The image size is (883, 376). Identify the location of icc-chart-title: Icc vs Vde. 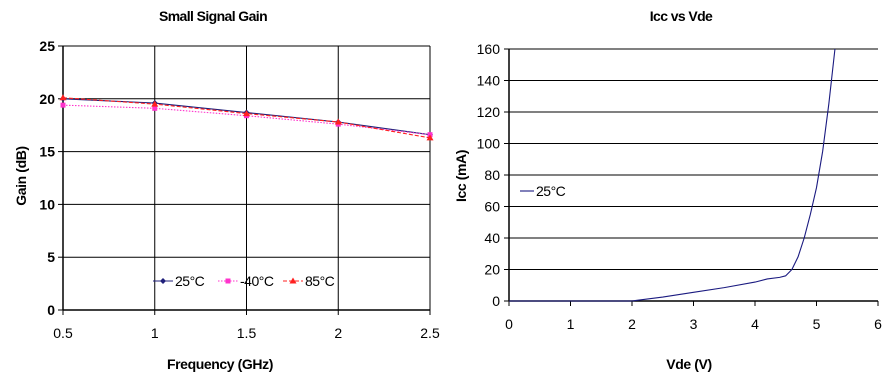
(681, 16).